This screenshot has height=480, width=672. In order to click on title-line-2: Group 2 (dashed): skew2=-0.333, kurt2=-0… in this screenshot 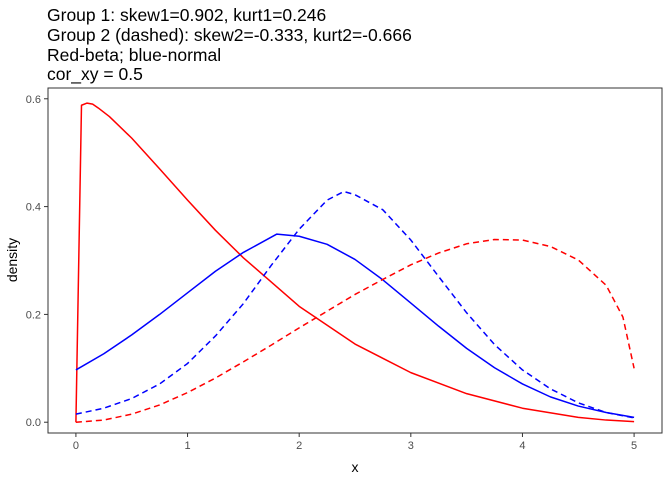, I will do `click(229, 35)`.